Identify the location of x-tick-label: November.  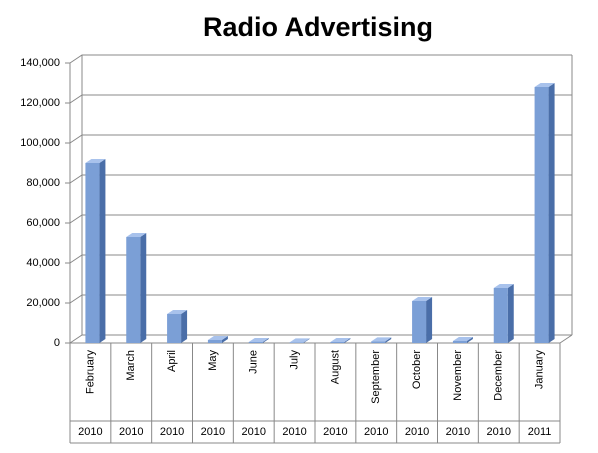
(458, 375).